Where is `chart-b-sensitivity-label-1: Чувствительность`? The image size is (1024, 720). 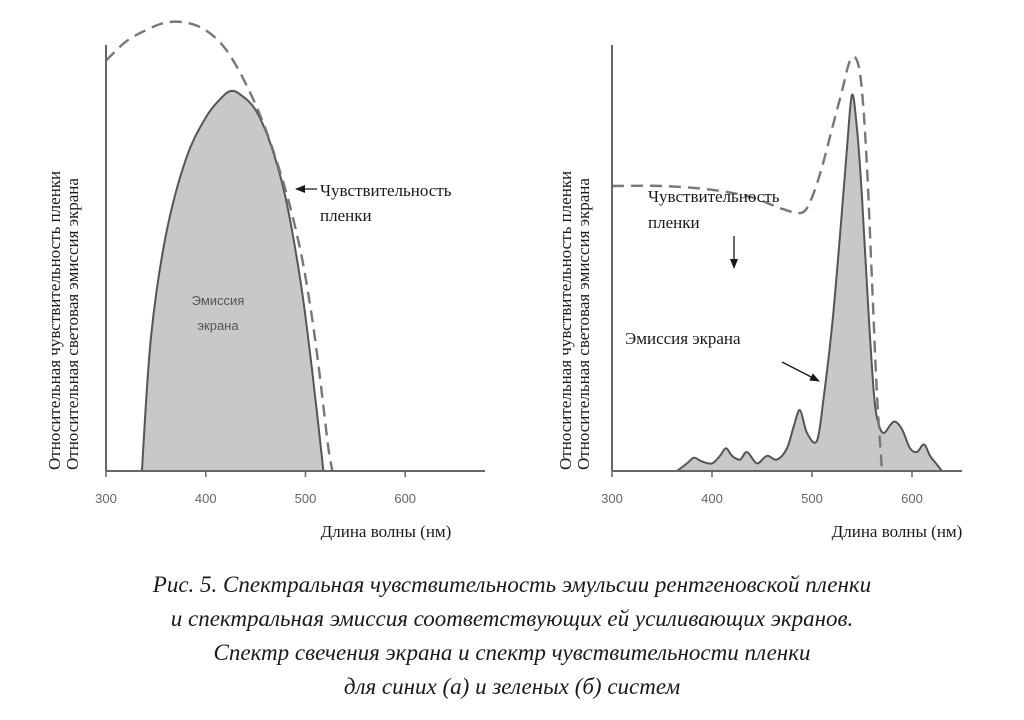
chart-b-sensitivity-label-1: Чувствительность is located at coordinates (714, 196).